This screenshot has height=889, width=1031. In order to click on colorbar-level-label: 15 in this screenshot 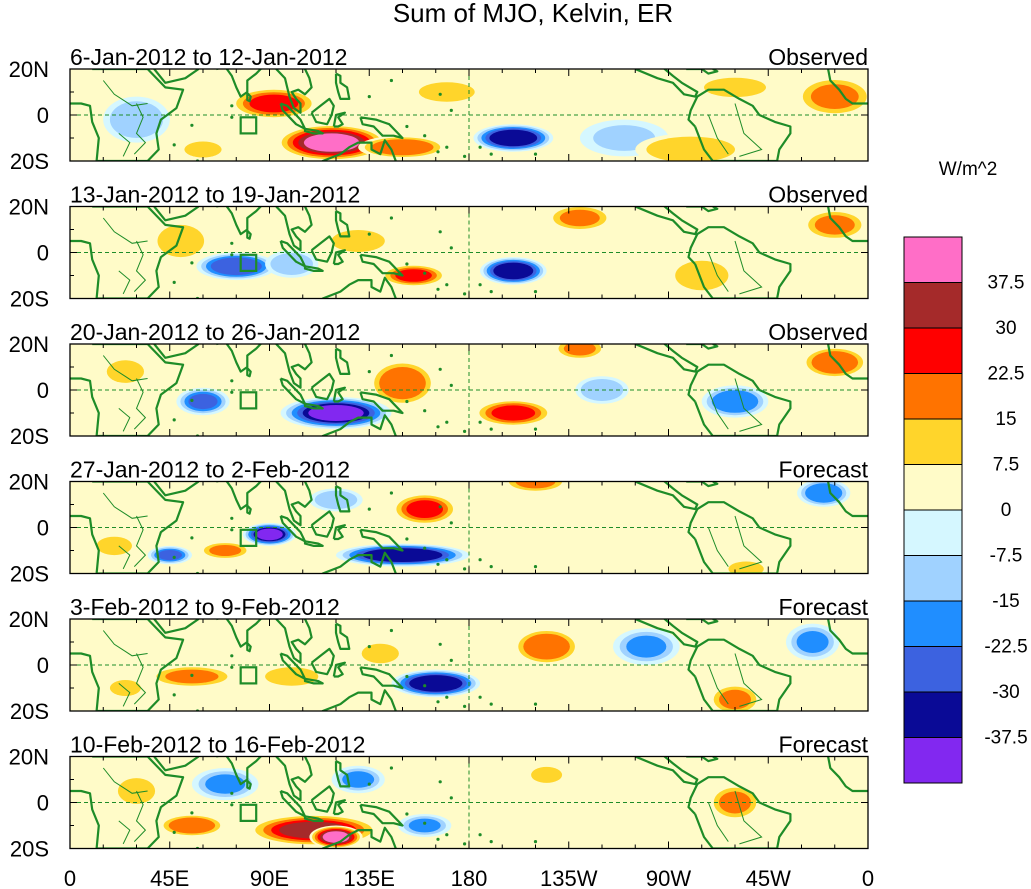, I will do `click(1005, 419)`.